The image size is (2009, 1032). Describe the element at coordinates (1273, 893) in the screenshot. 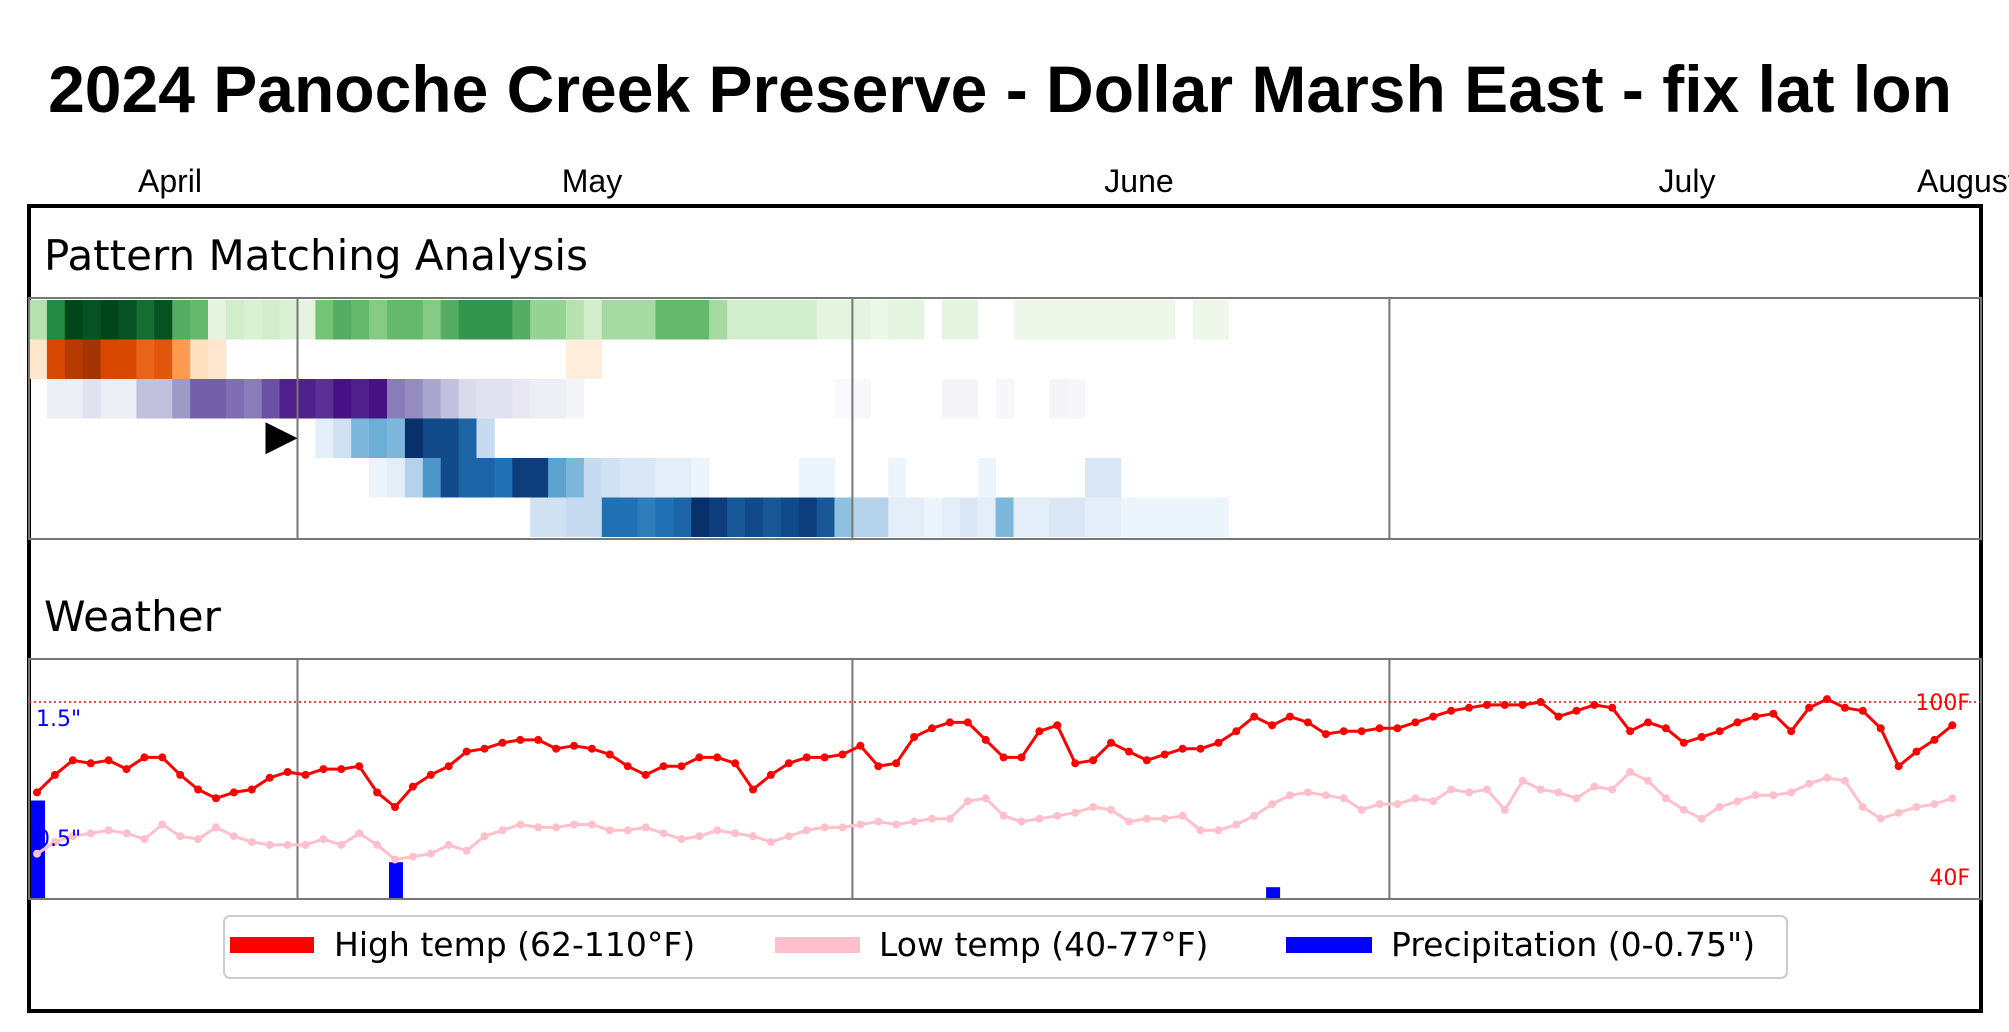

I see `precip-bar` at that location.